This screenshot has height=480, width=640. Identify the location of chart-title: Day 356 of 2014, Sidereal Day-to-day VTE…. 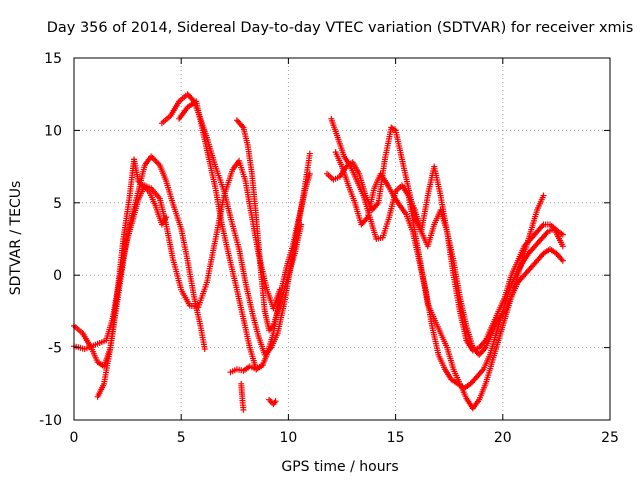
(340, 28).